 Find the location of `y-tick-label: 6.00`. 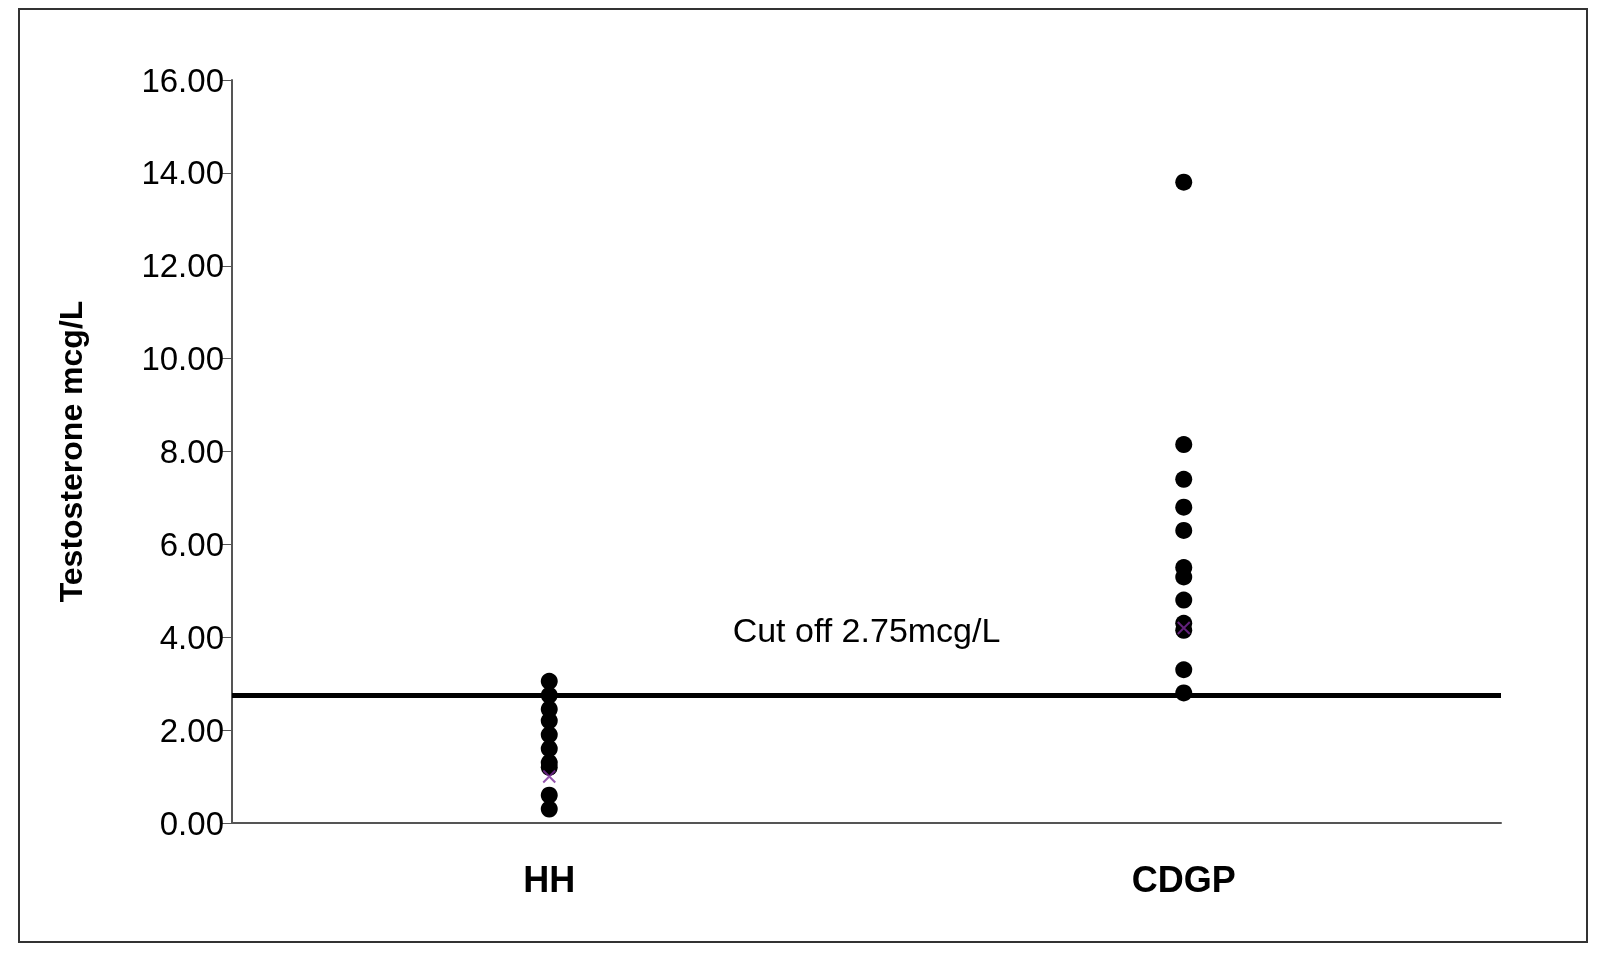

y-tick-label: 6.00 is located at coordinates (191, 544).